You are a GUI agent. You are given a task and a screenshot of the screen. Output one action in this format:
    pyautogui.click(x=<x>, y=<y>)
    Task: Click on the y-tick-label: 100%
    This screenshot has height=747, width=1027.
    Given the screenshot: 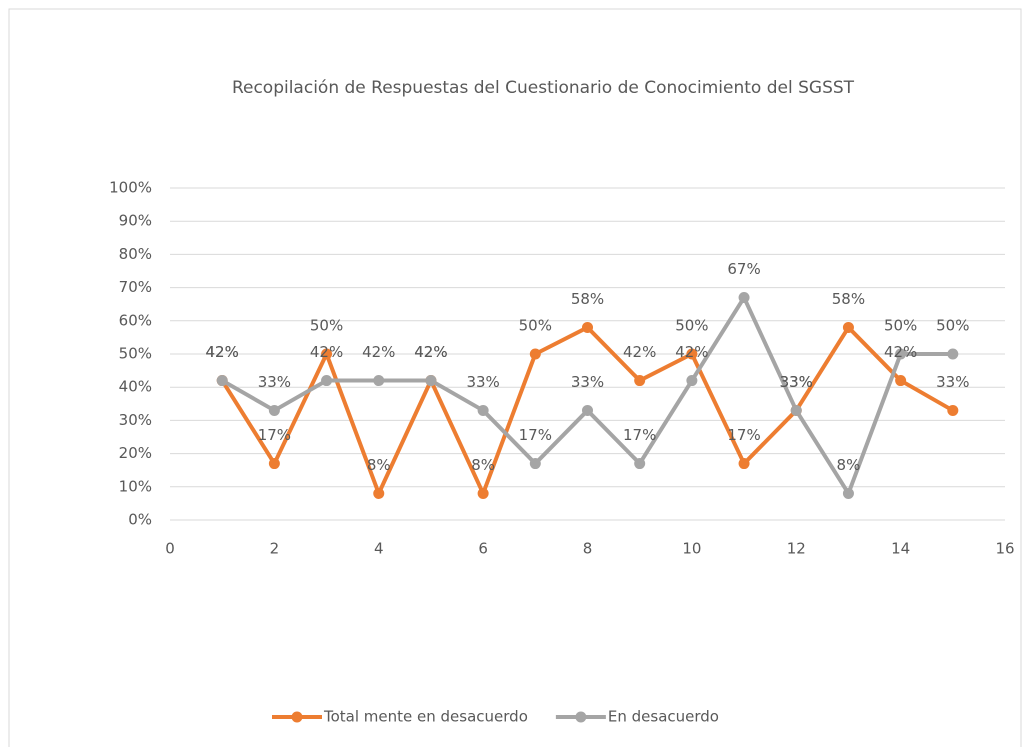 What is the action you would take?
    pyautogui.click(x=130, y=188)
    